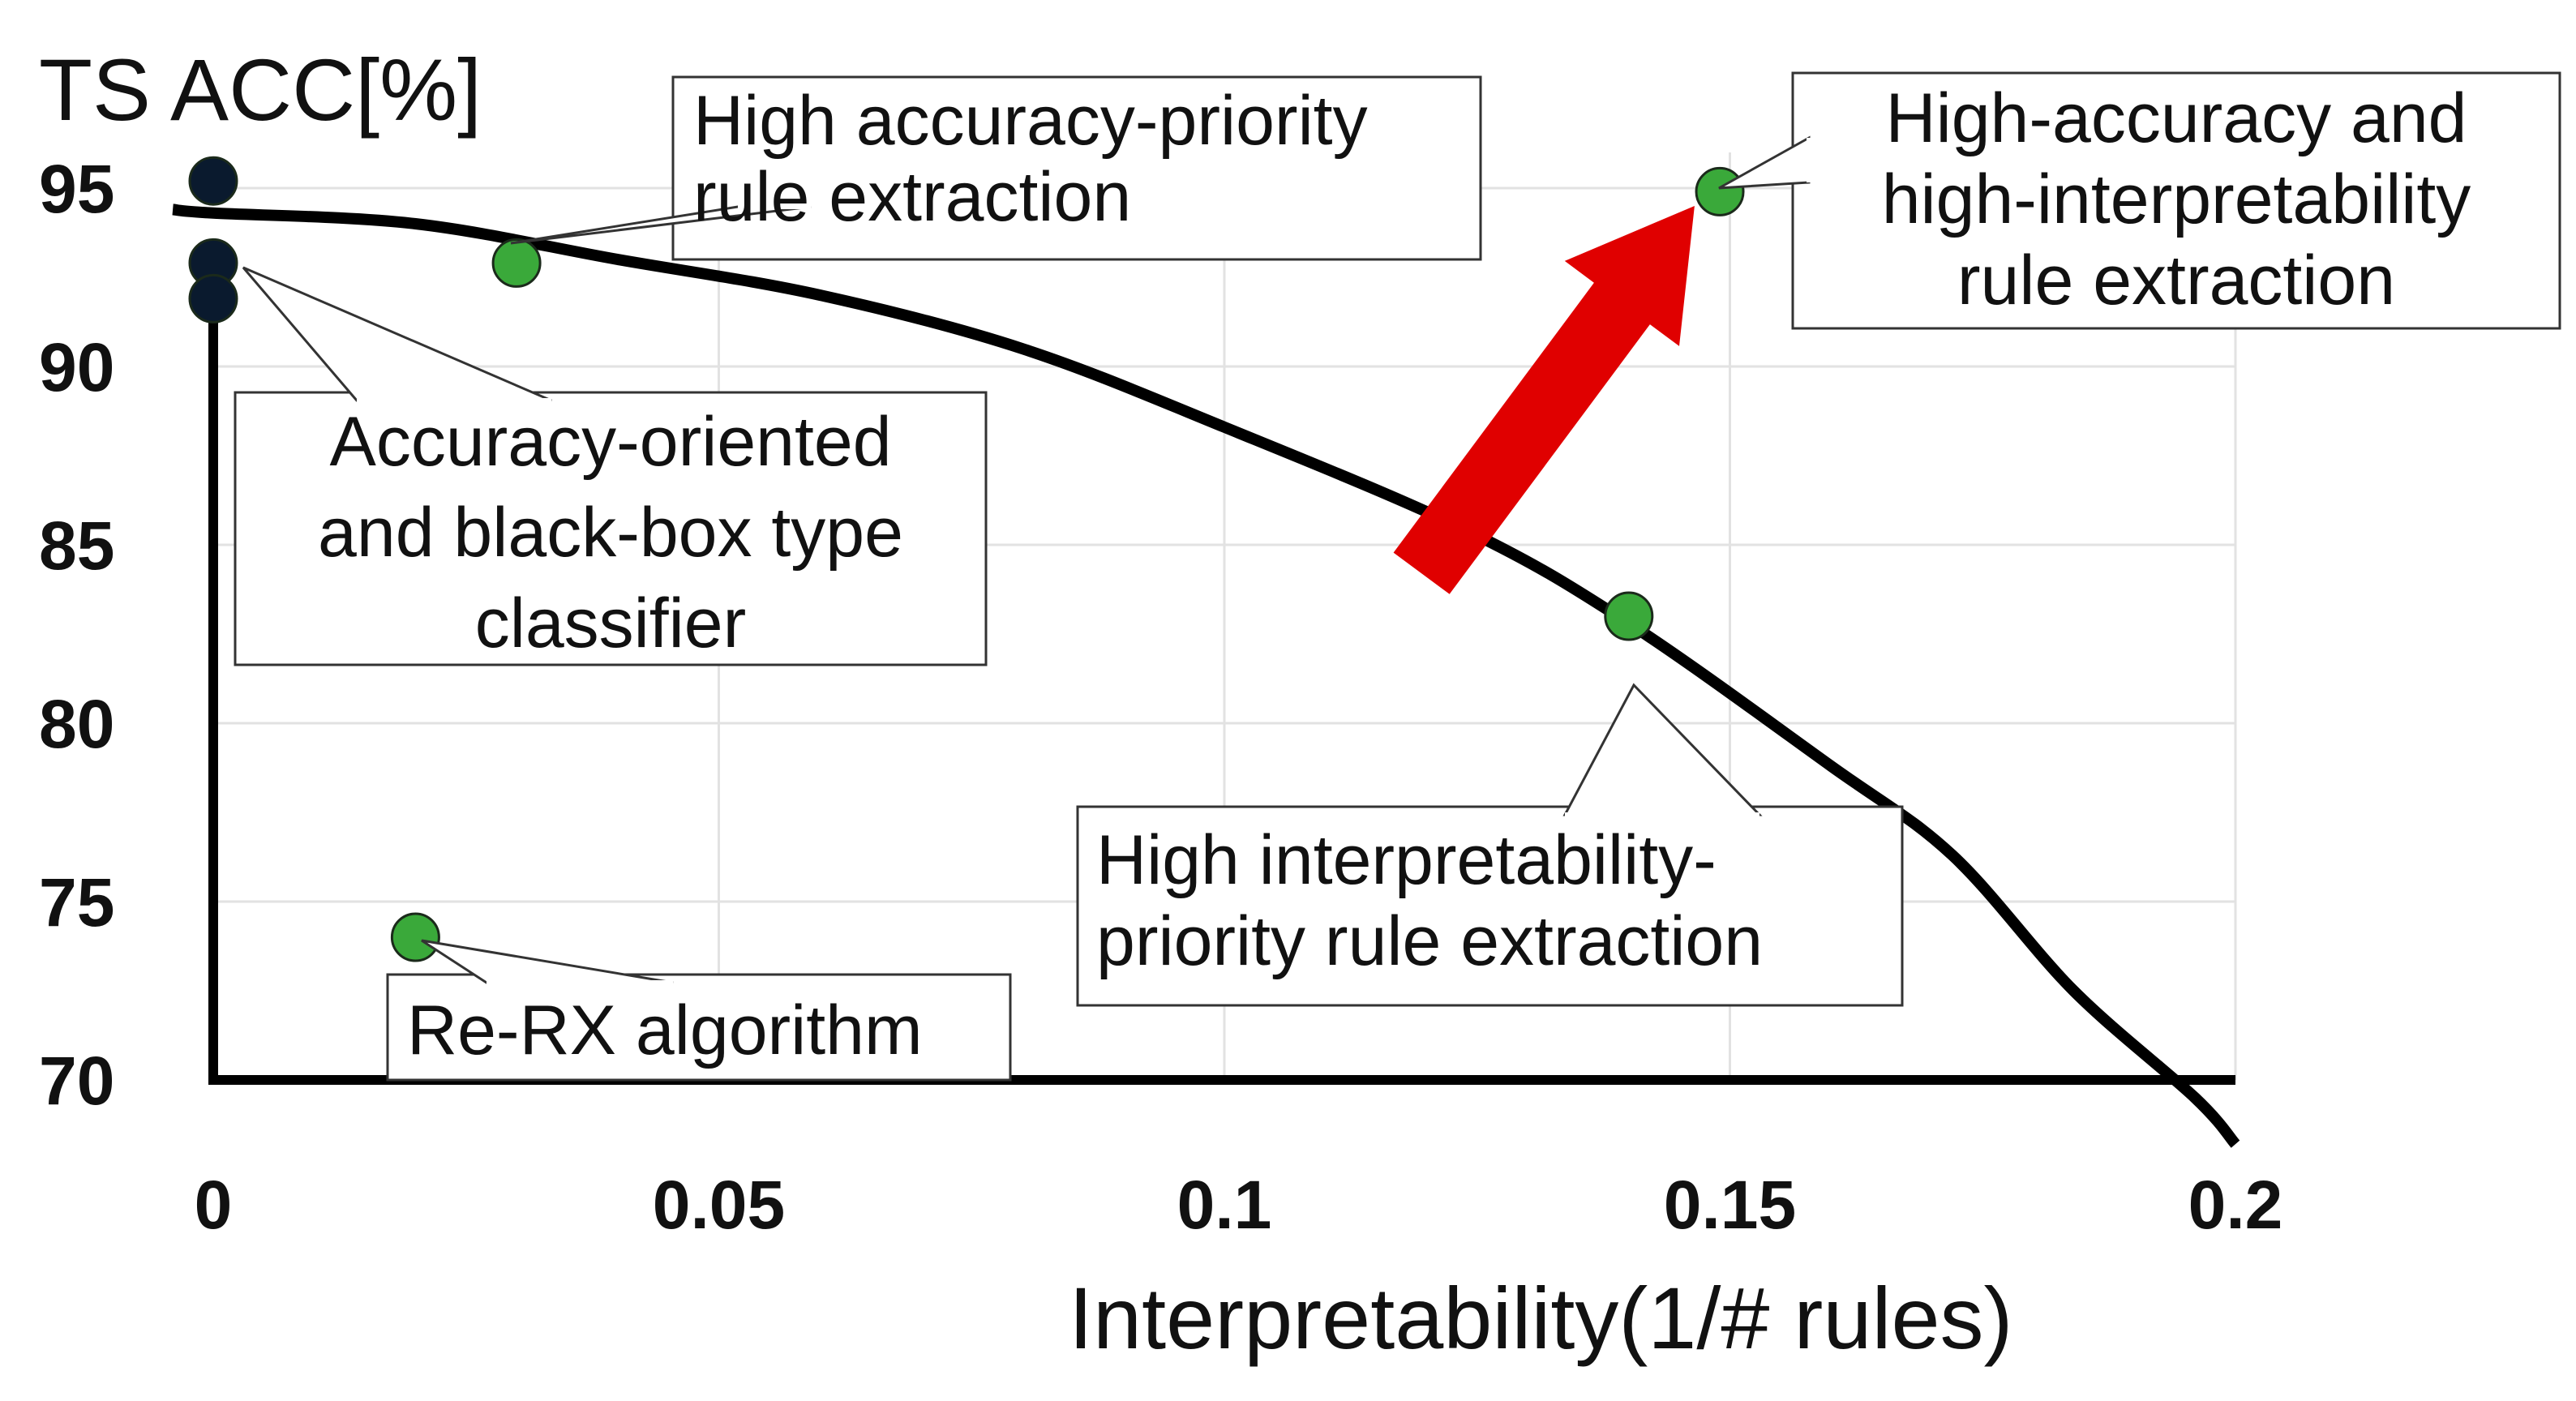  Describe the element at coordinates (1030, 121) in the screenshot. I see `callout-text-line: High accuracy-priority` at that location.